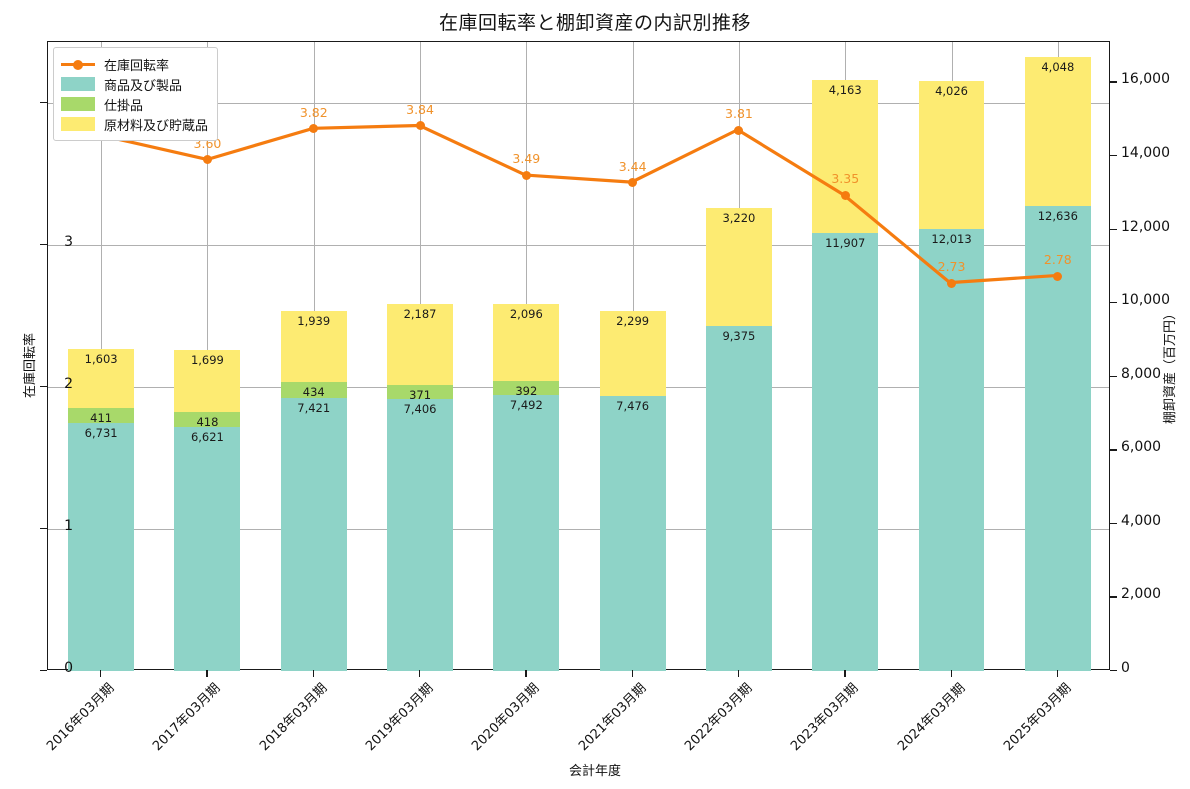 This screenshot has width=1190, height=789. Describe the element at coordinates (1141, 520) in the screenshot. I see `y-tick-right: 4,000` at that location.